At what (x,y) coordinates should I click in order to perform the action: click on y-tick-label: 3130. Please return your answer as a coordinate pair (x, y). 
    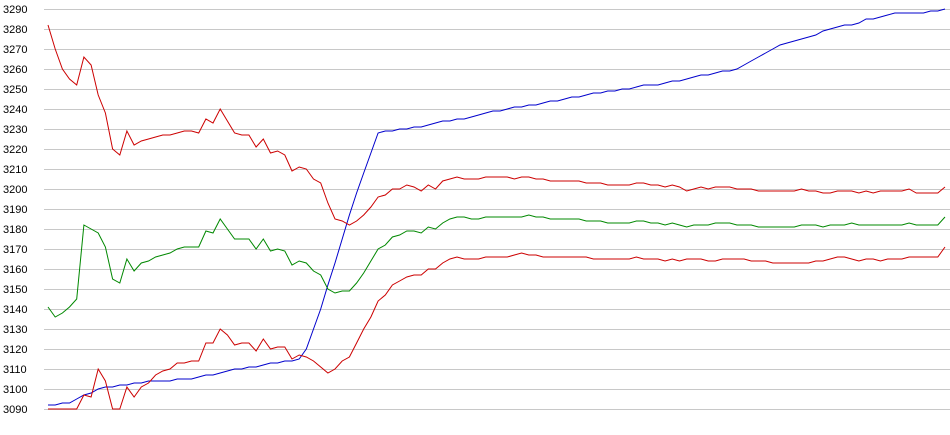
    Looking at the image, I should click on (15, 330).